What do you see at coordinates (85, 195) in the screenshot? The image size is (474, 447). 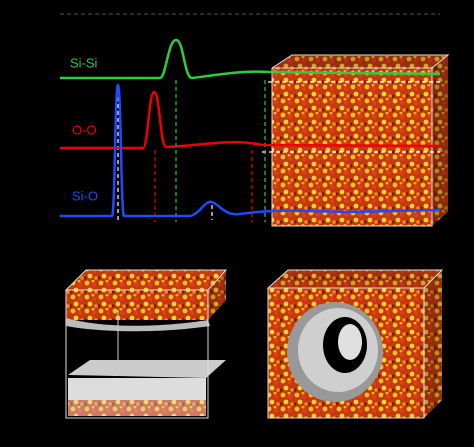 I see `curve-label: Si-O` at bounding box center [85, 195].